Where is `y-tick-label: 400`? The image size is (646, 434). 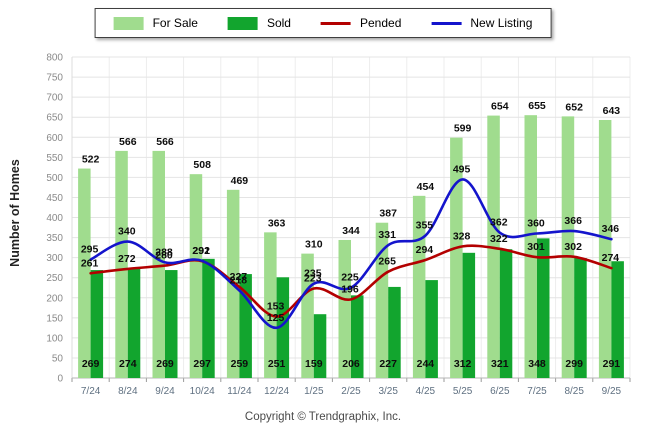
y-tick-label: 400 is located at coordinates (54, 218).